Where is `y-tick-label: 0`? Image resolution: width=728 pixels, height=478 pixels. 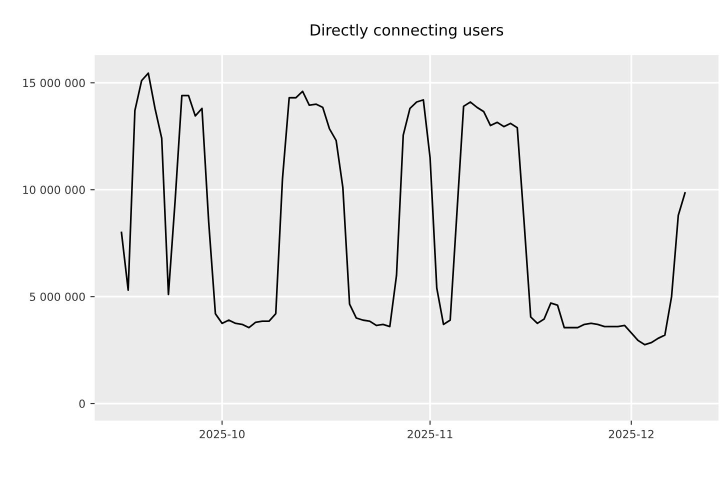
y-tick-label: 0 is located at coordinates (82, 404).